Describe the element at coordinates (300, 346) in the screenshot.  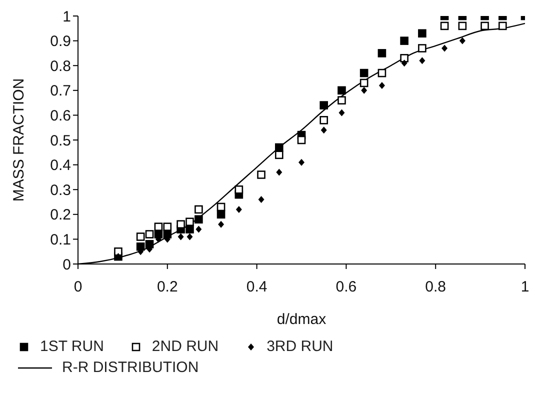
I see `legend-label: 3RD RUN` at that location.